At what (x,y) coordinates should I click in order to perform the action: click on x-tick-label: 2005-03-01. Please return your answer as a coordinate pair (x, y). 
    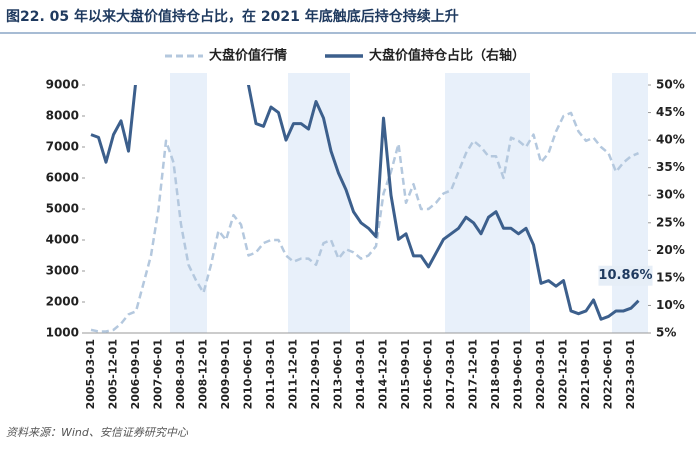
    Looking at the image, I should click on (90, 374).